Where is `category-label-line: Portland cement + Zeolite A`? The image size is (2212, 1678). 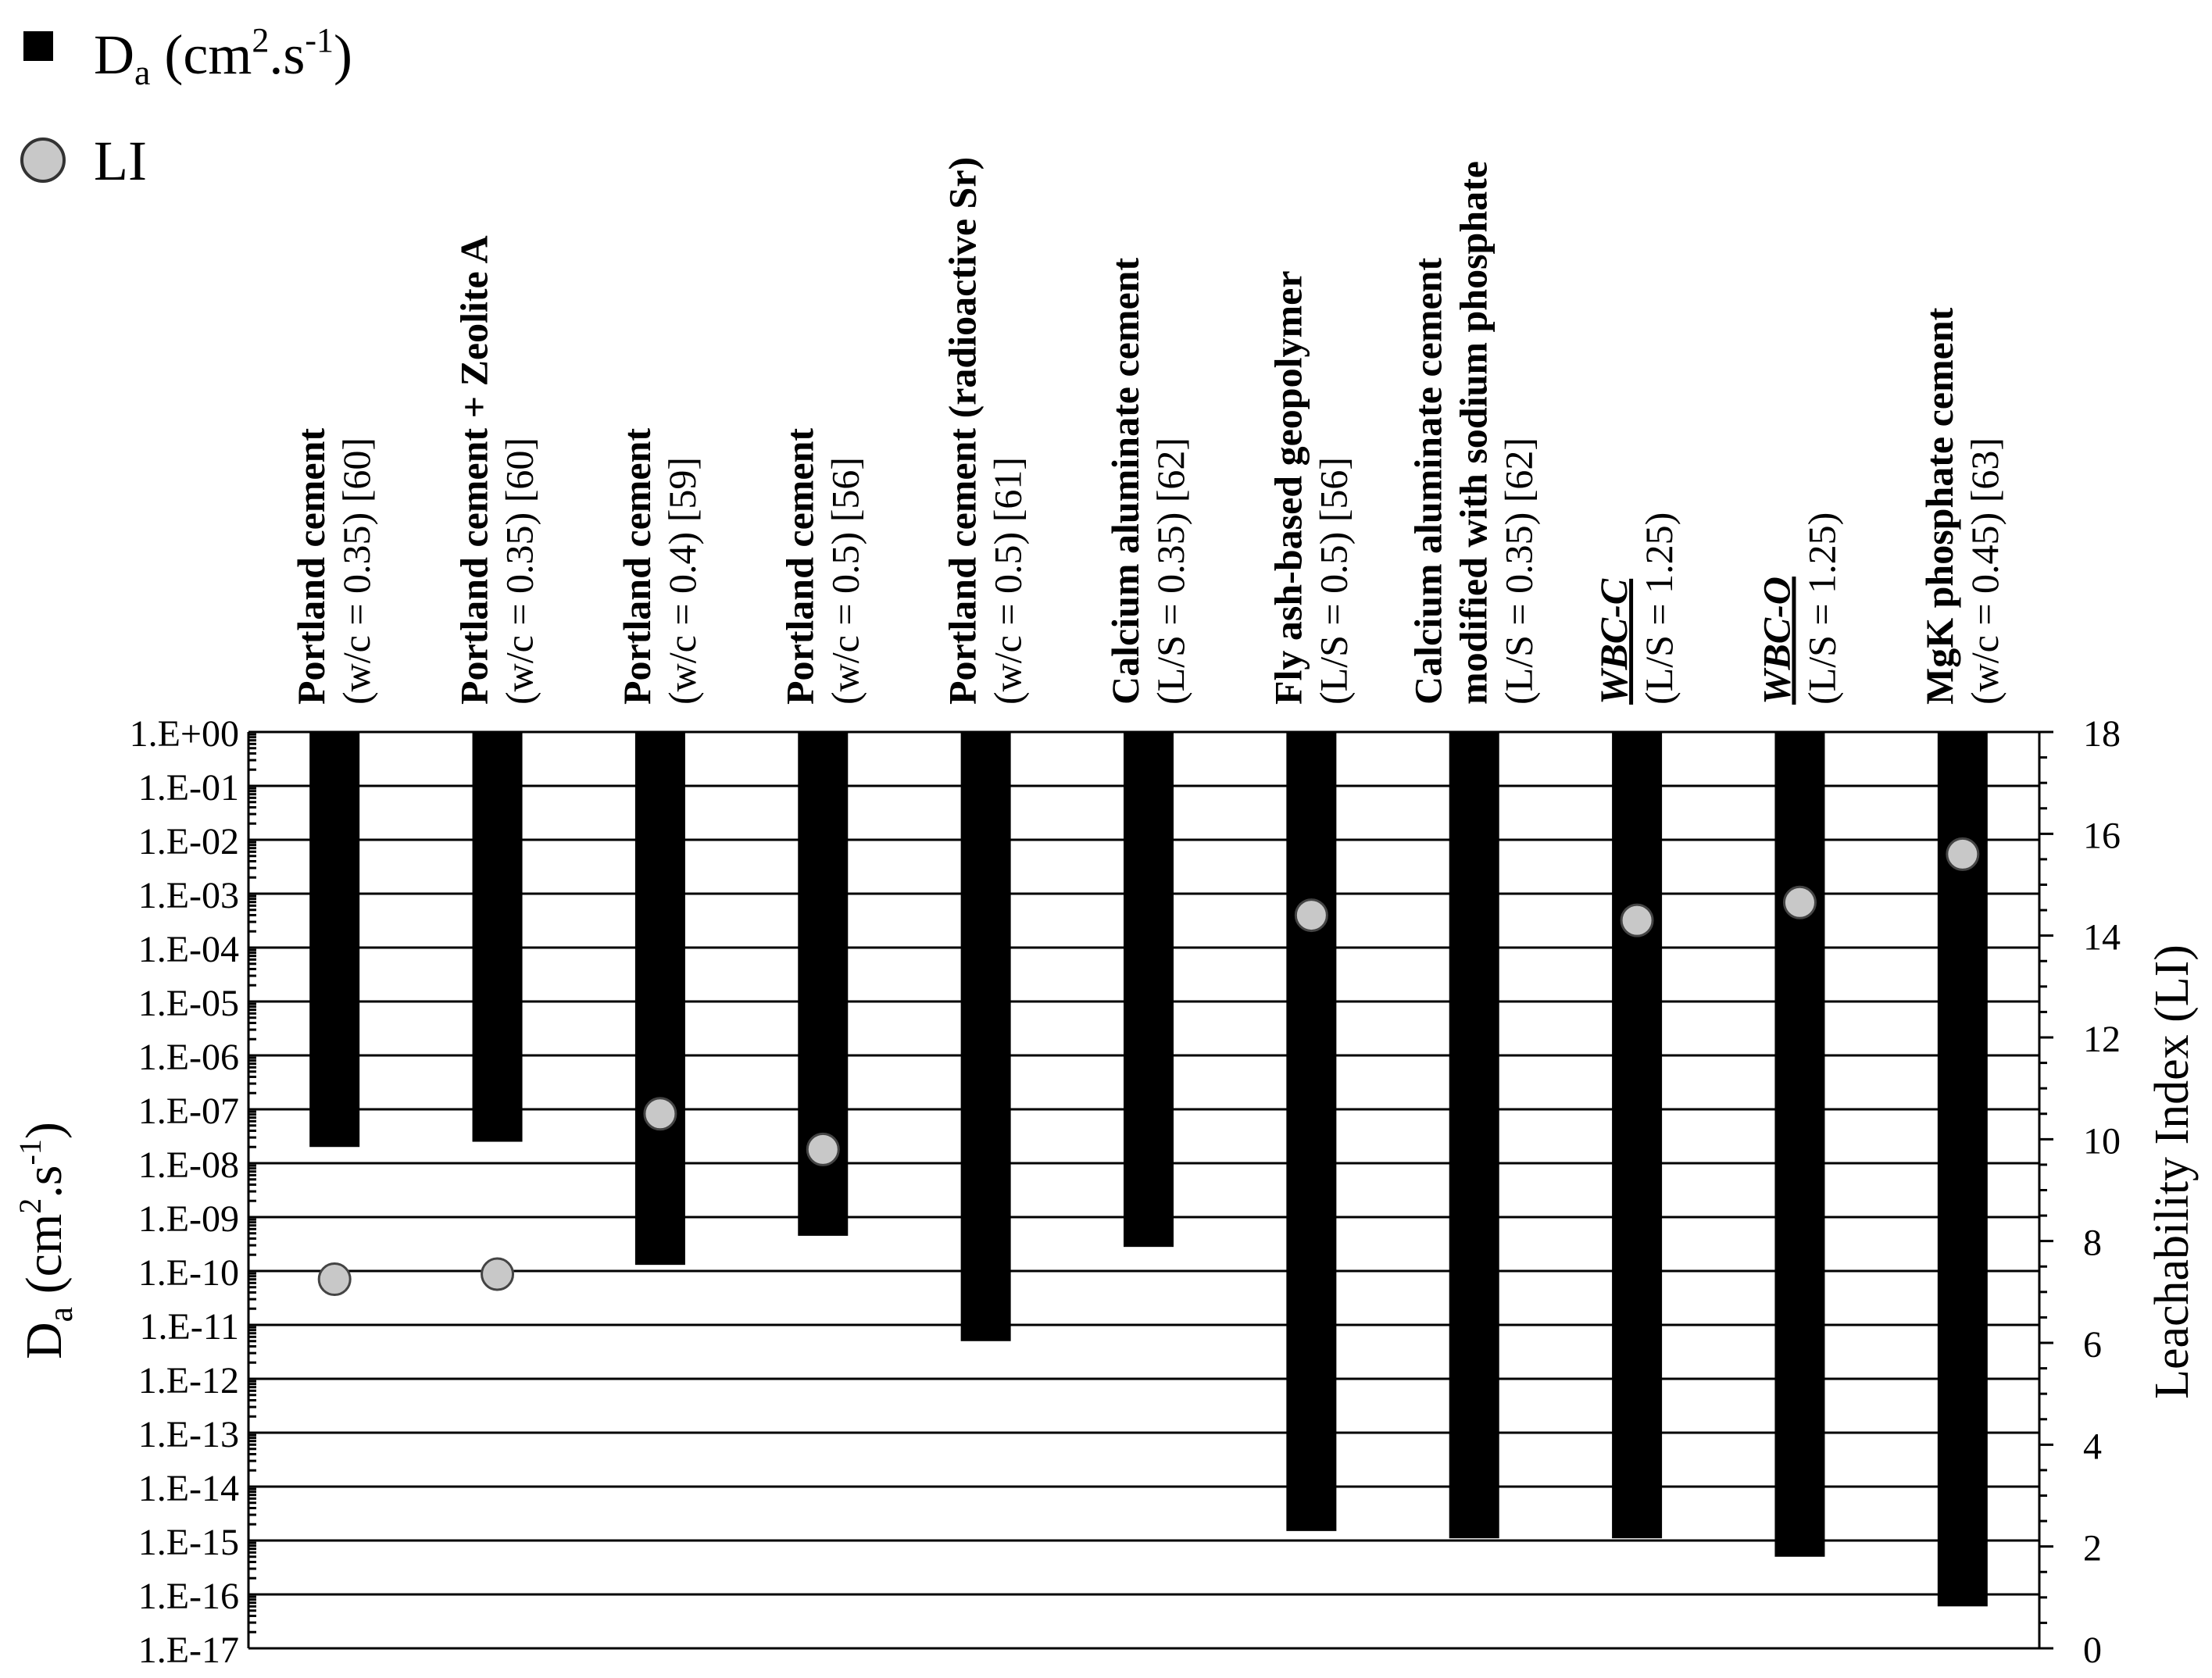 category-label-line: Portland cement + Zeolite A is located at coordinates (474, 470).